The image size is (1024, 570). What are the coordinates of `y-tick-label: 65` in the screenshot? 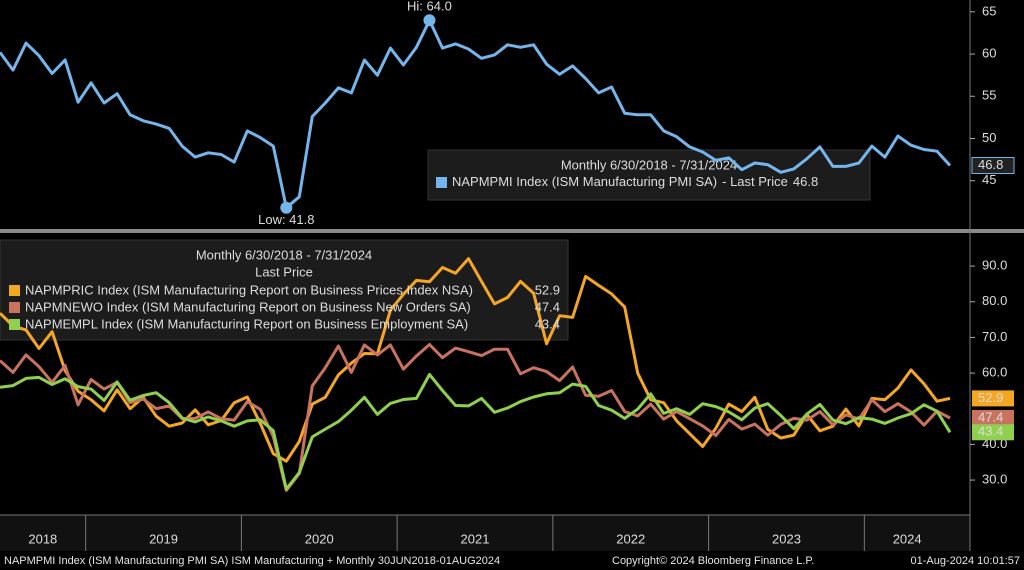 It's located at (989, 10).